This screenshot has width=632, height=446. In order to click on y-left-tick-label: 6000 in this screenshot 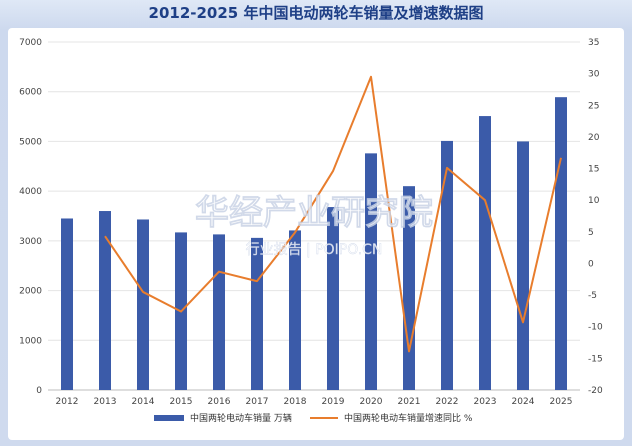, I will do `click(30, 93)`.